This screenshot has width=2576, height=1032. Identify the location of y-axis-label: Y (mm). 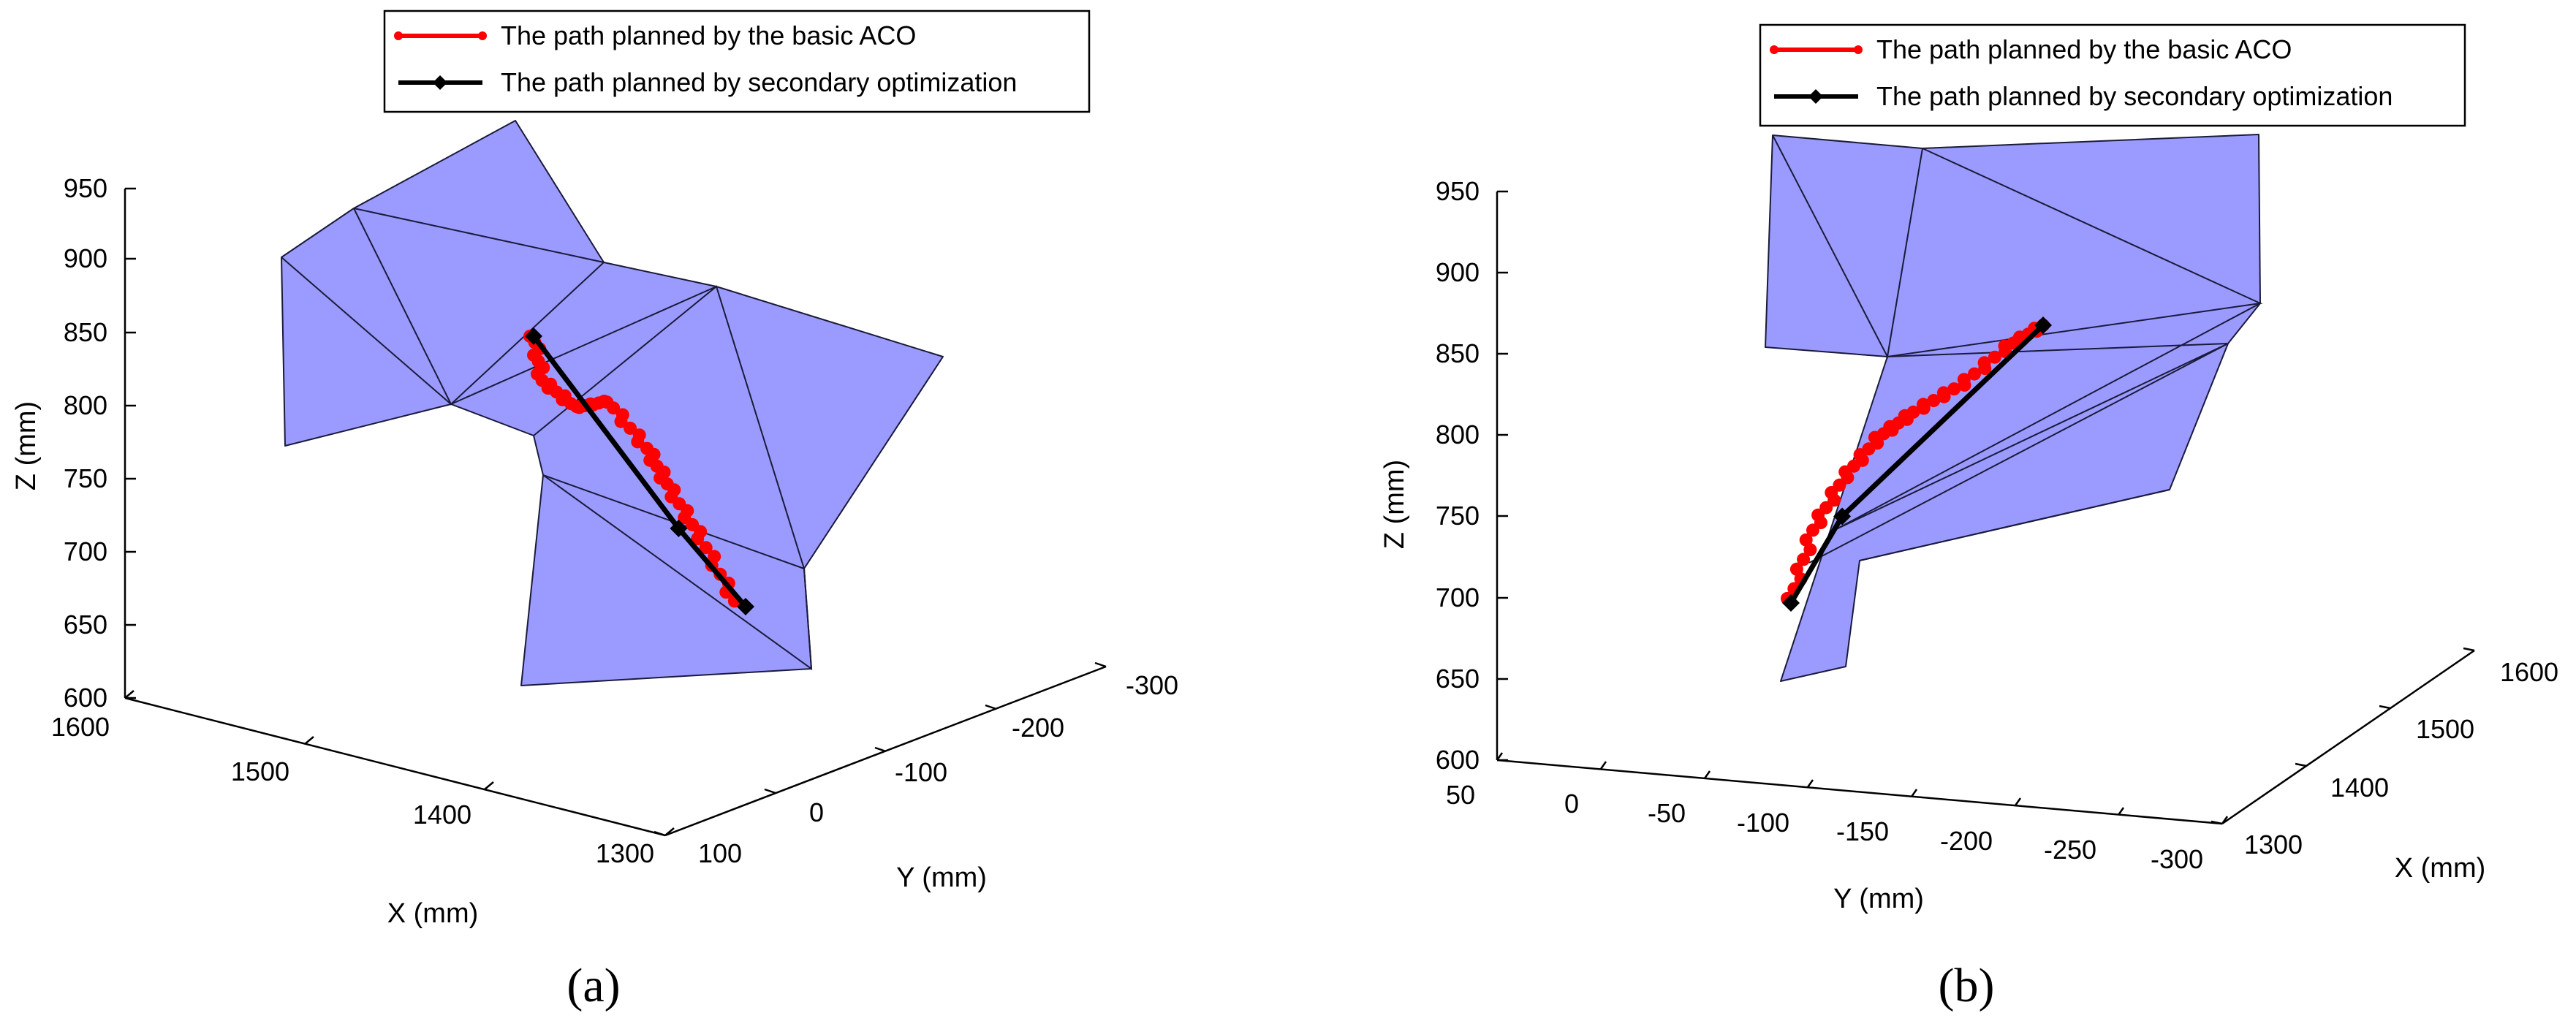
(1878, 899).